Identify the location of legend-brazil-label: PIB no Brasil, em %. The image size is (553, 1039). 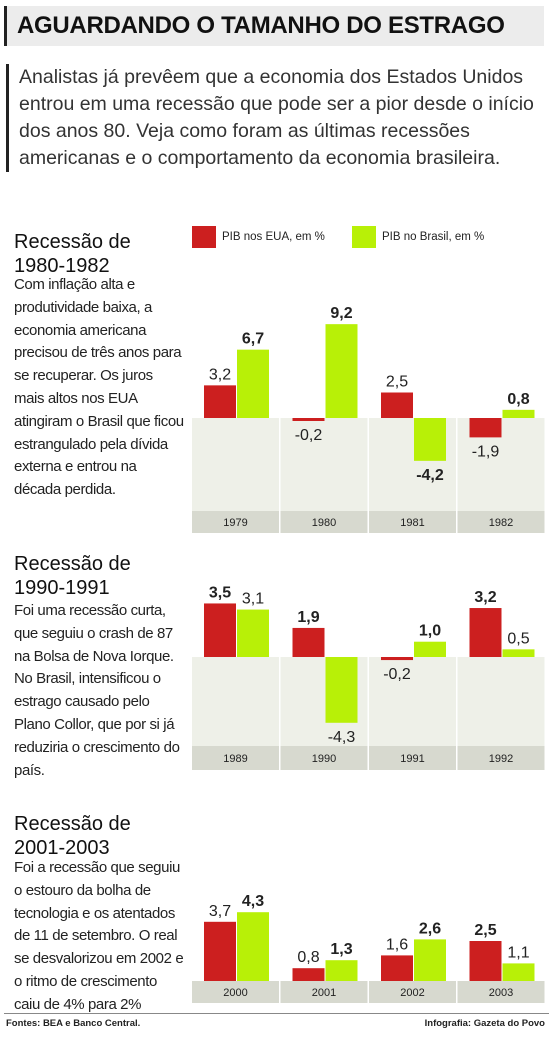
(433, 237).